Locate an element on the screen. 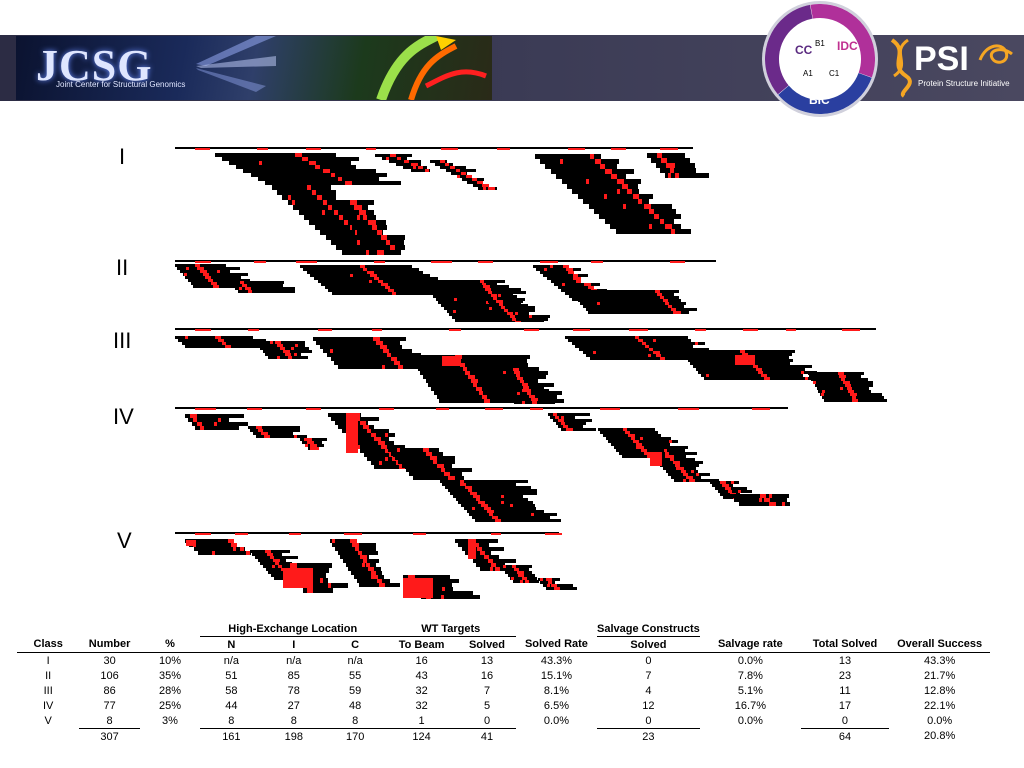 The width and height of the screenshot is (1024, 768). table-cell: 1 is located at coordinates (421, 721).